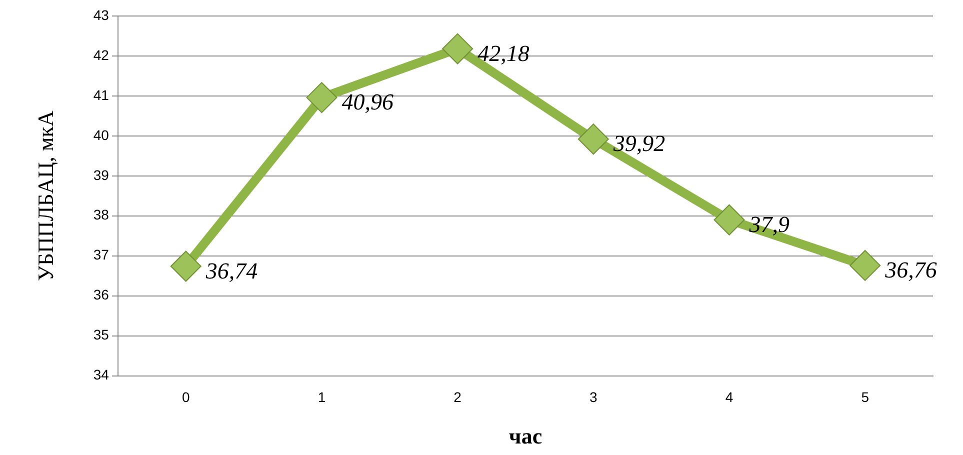 The height and width of the screenshot is (455, 963). What do you see at coordinates (186, 397) in the screenshot?
I see `x-tick-label: 0` at bounding box center [186, 397].